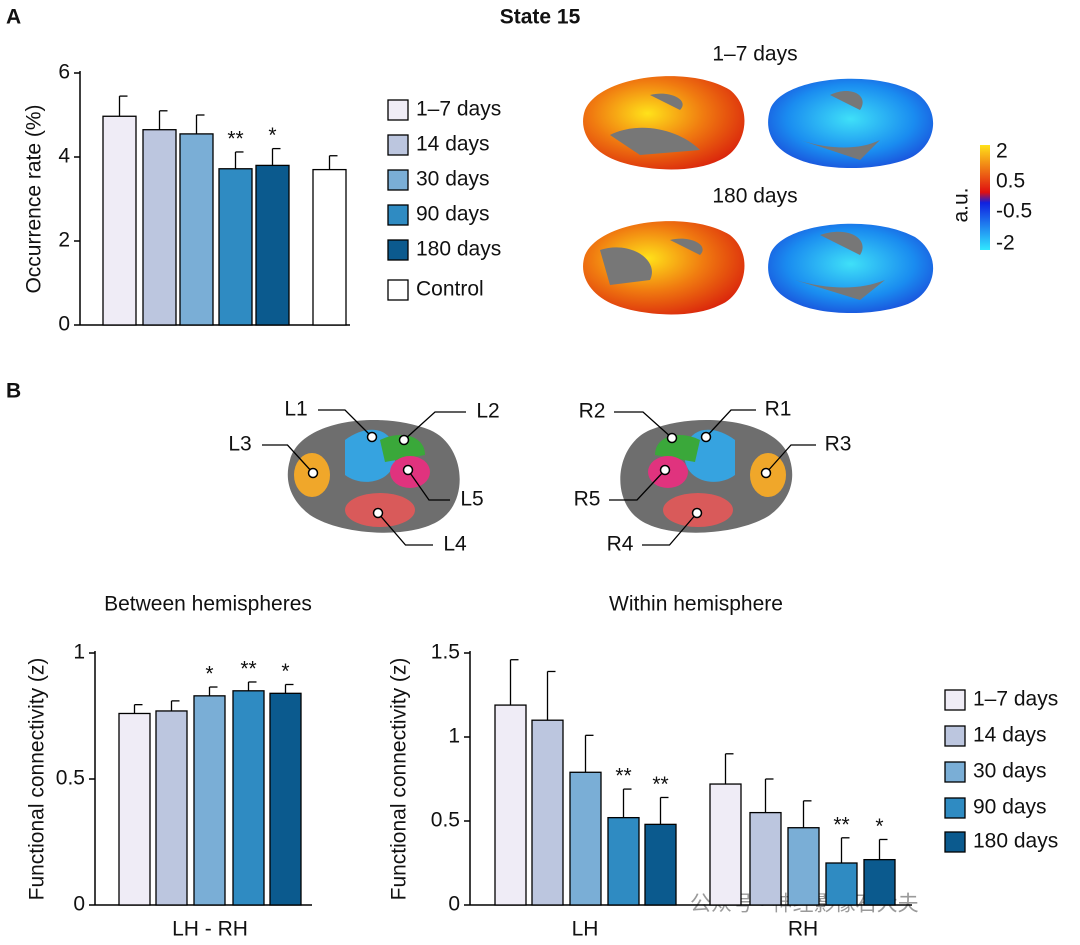  I want to click on region-brains, so click(540, 476).